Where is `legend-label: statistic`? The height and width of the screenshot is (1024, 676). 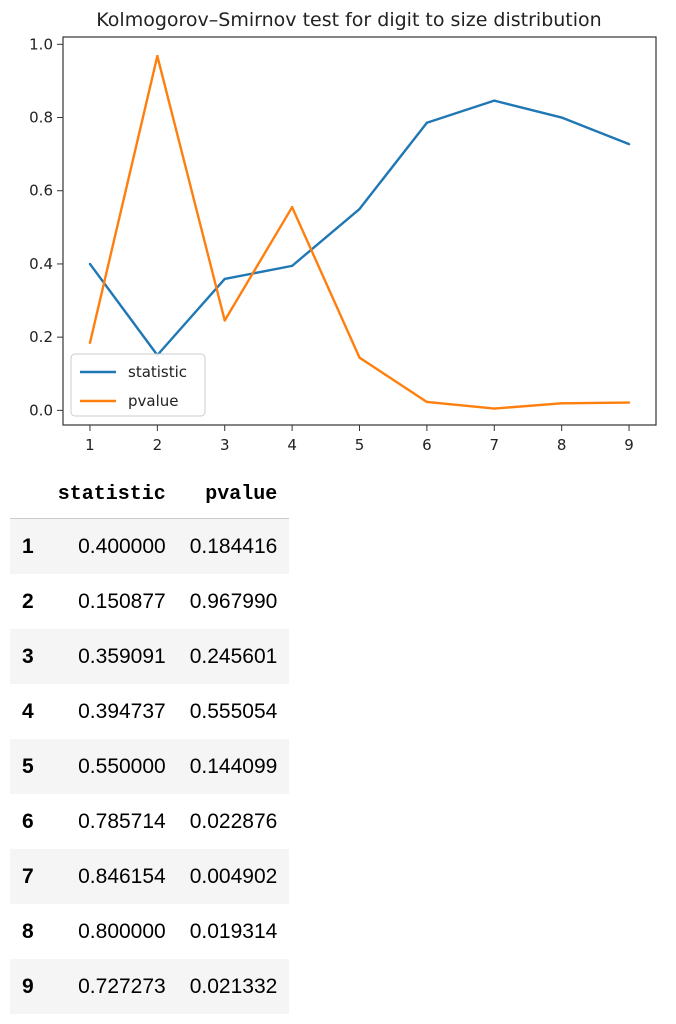
legend-label: statistic is located at coordinates (157, 372).